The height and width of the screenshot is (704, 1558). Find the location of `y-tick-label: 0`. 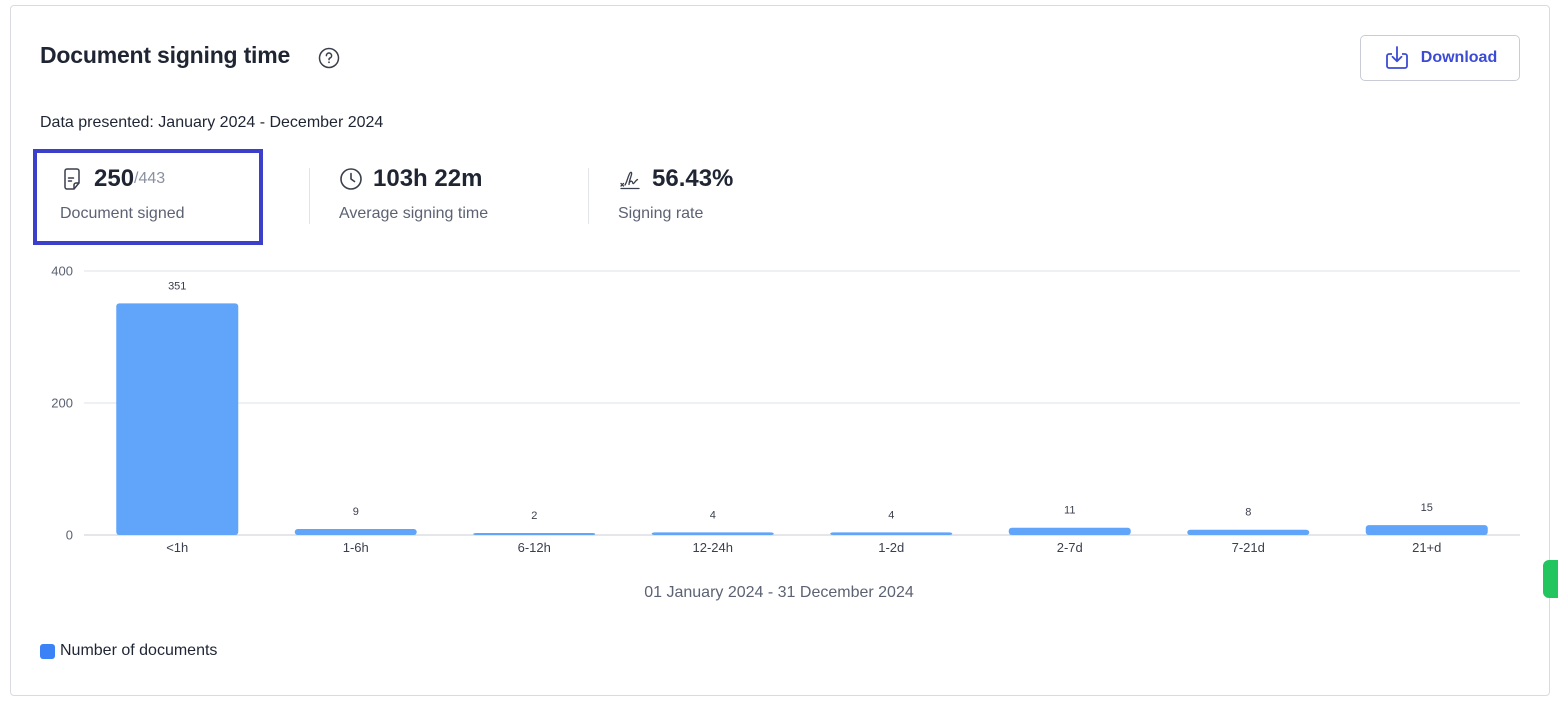

y-tick-label: 0 is located at coordinates (69, 535).